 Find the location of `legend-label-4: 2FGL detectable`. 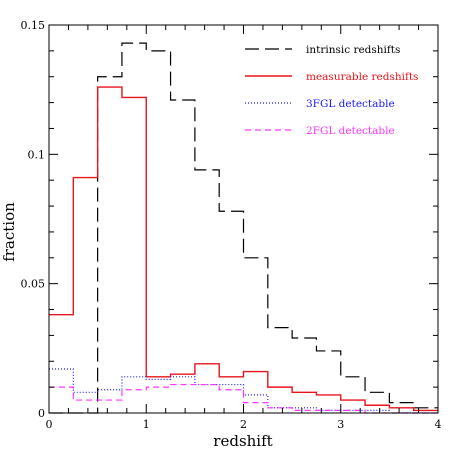

legend-label-4: 2FGL detectable is located at coordinates (350, 131).